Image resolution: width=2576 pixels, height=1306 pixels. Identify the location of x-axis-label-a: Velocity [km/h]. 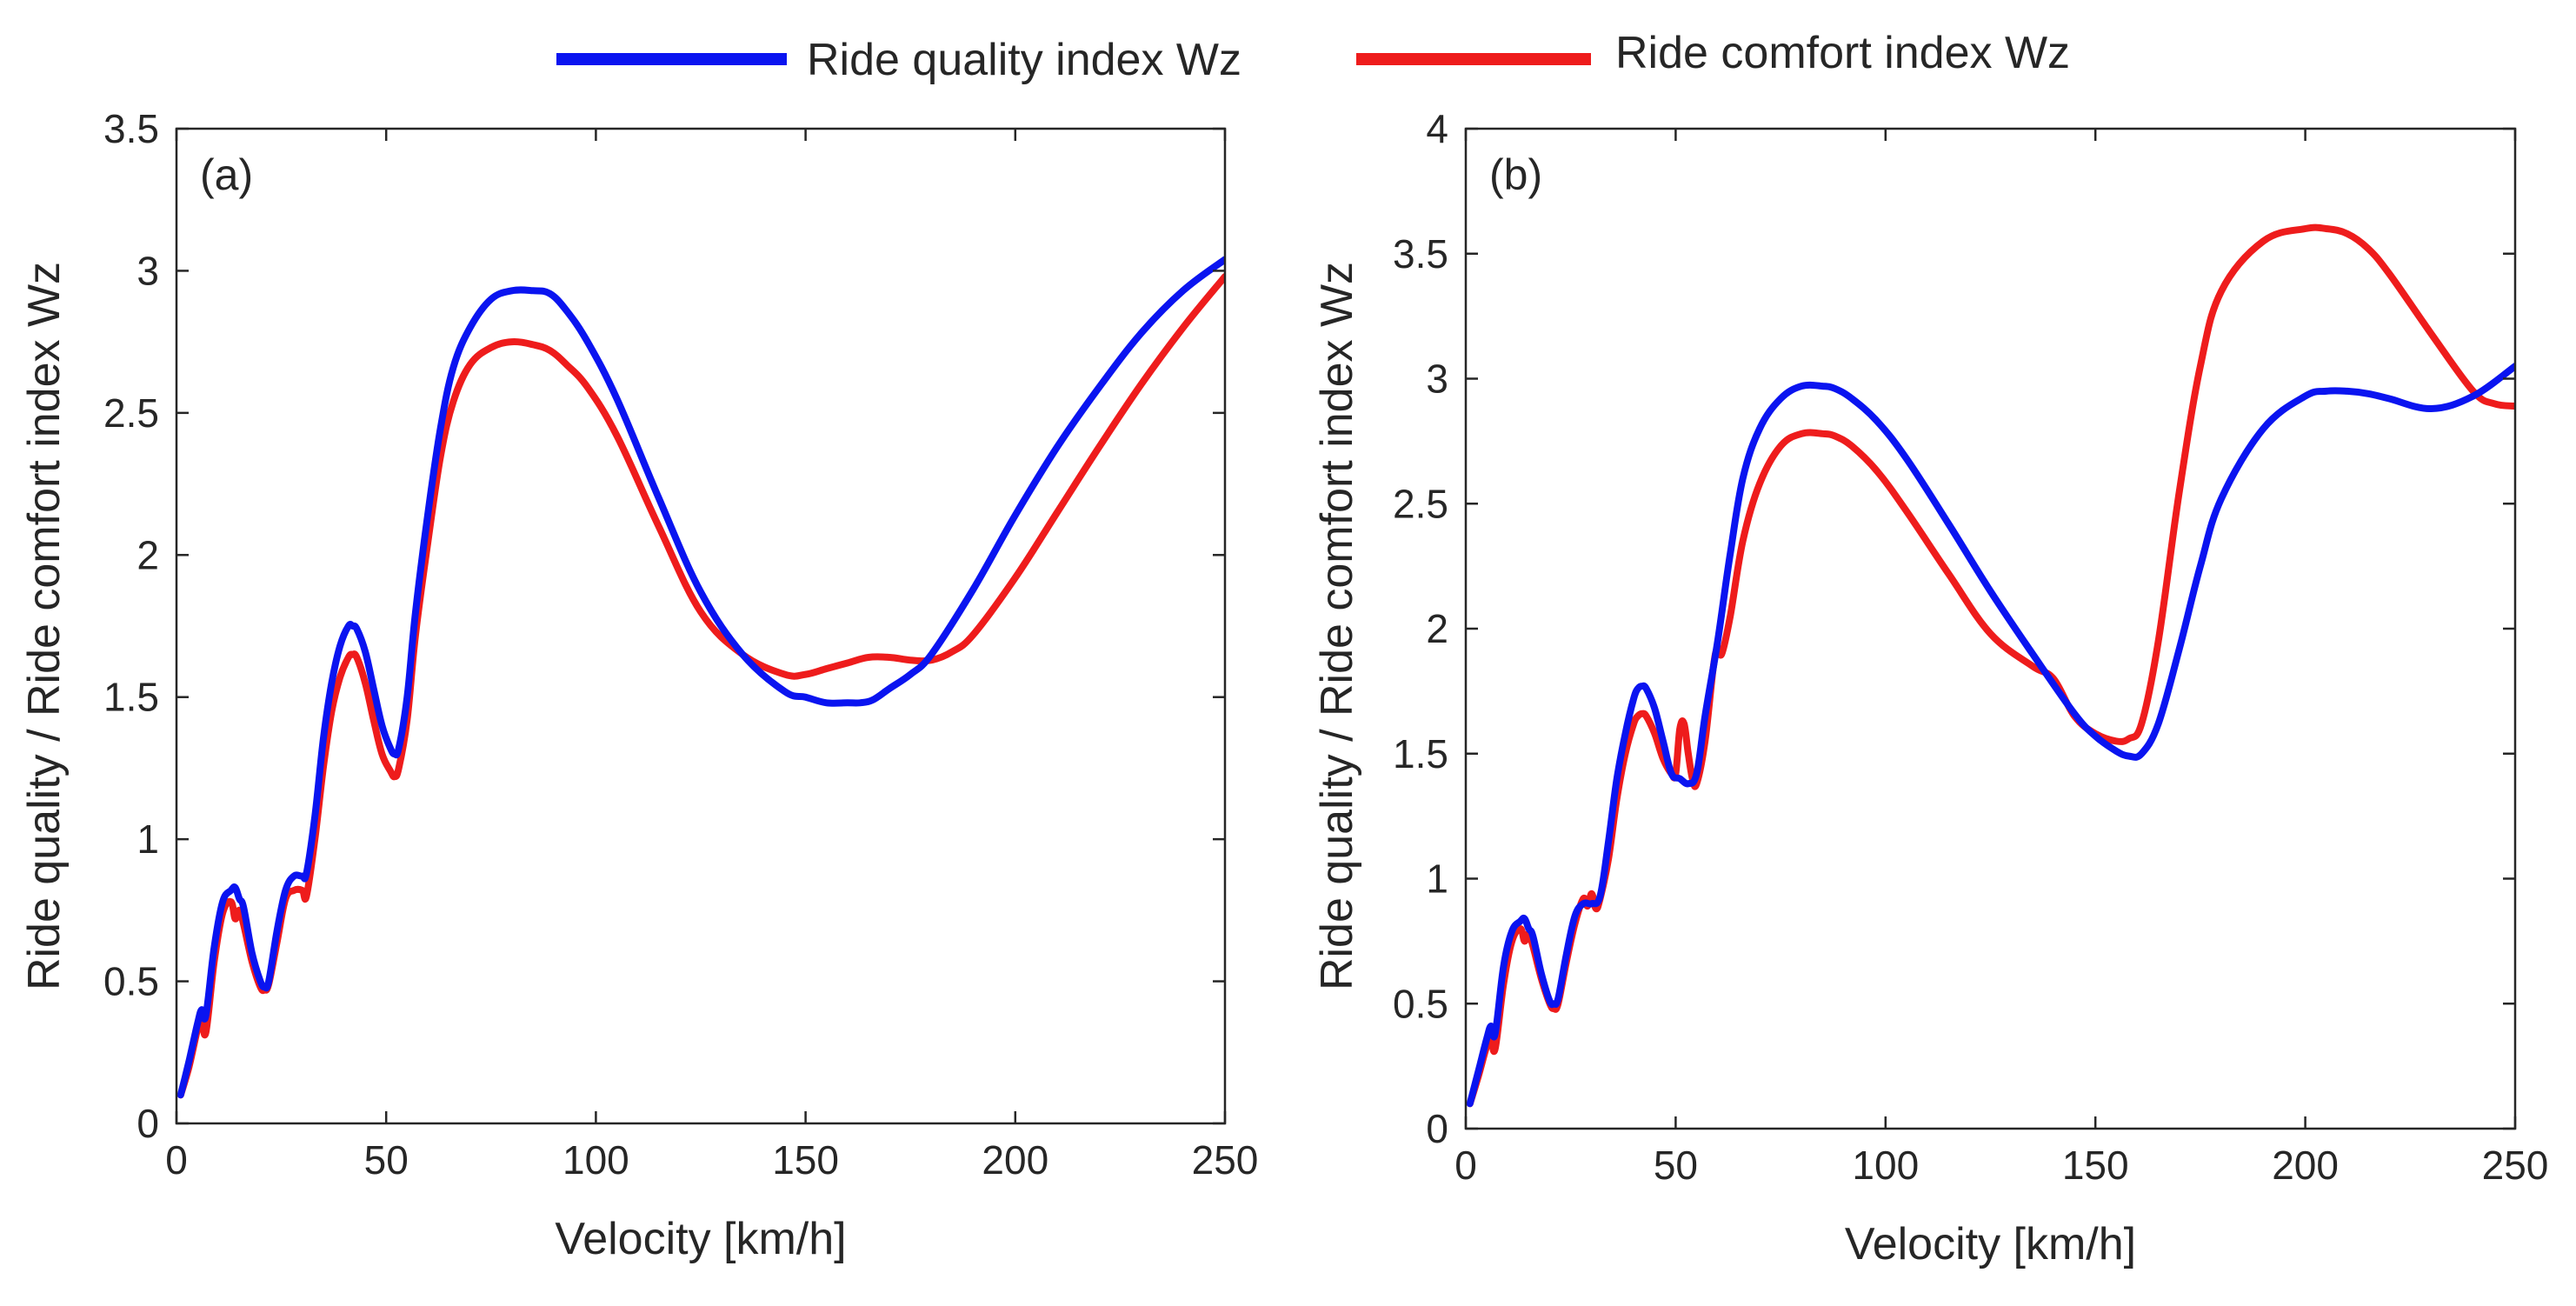
(700, 1239).